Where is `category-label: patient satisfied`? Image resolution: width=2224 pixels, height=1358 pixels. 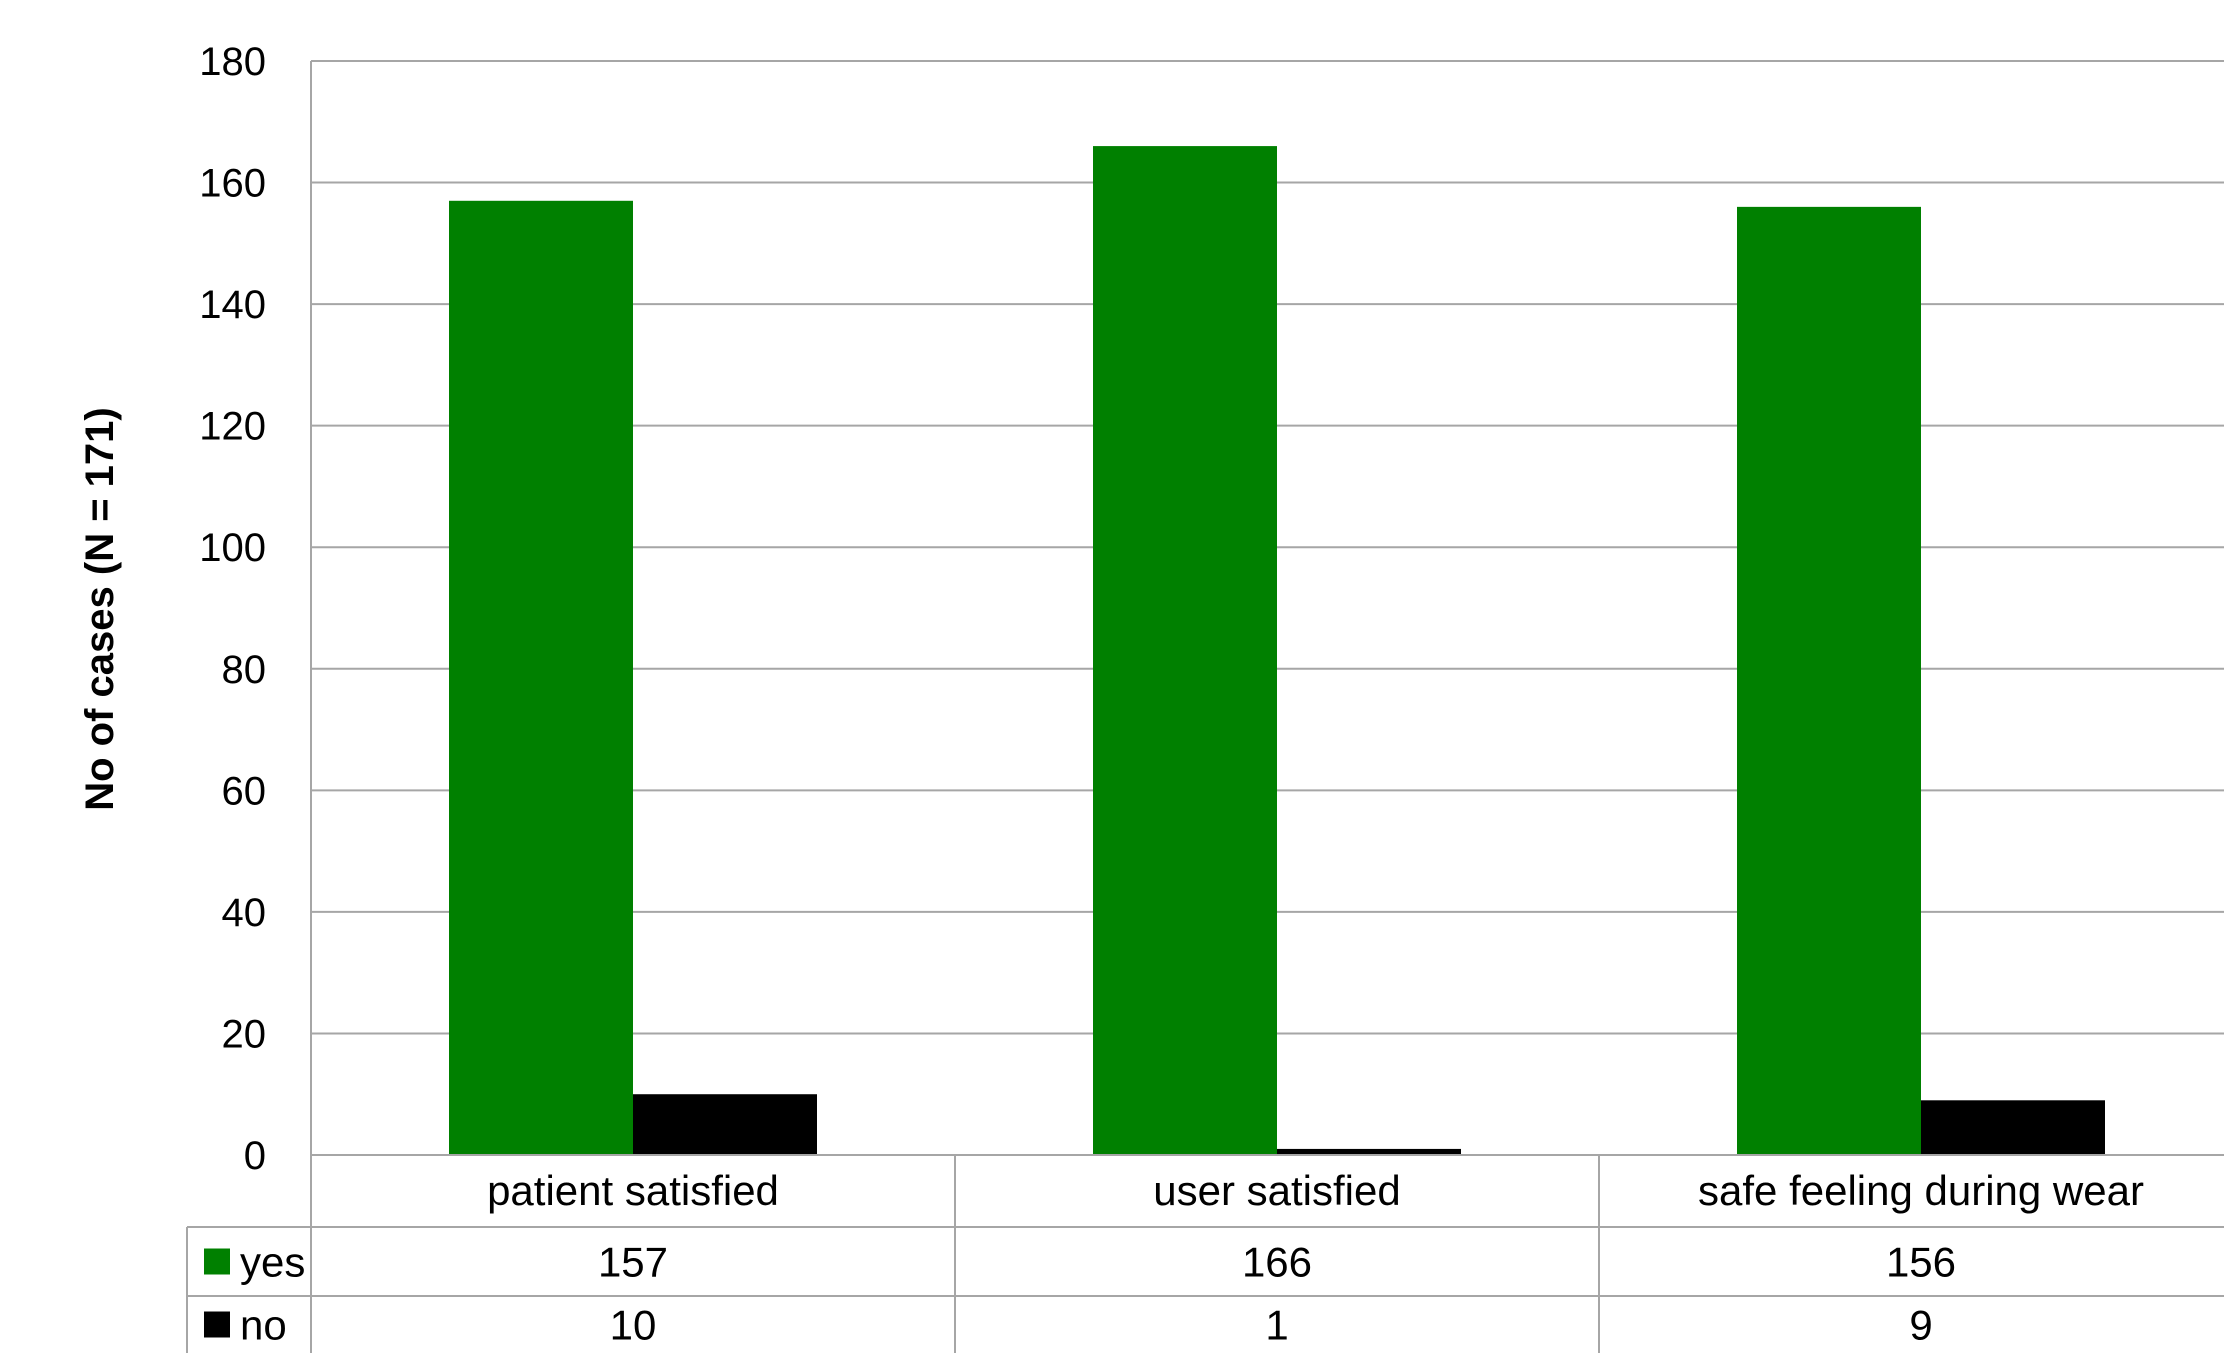
category-label: patient satisfied is located at coordinates (633, 1190).